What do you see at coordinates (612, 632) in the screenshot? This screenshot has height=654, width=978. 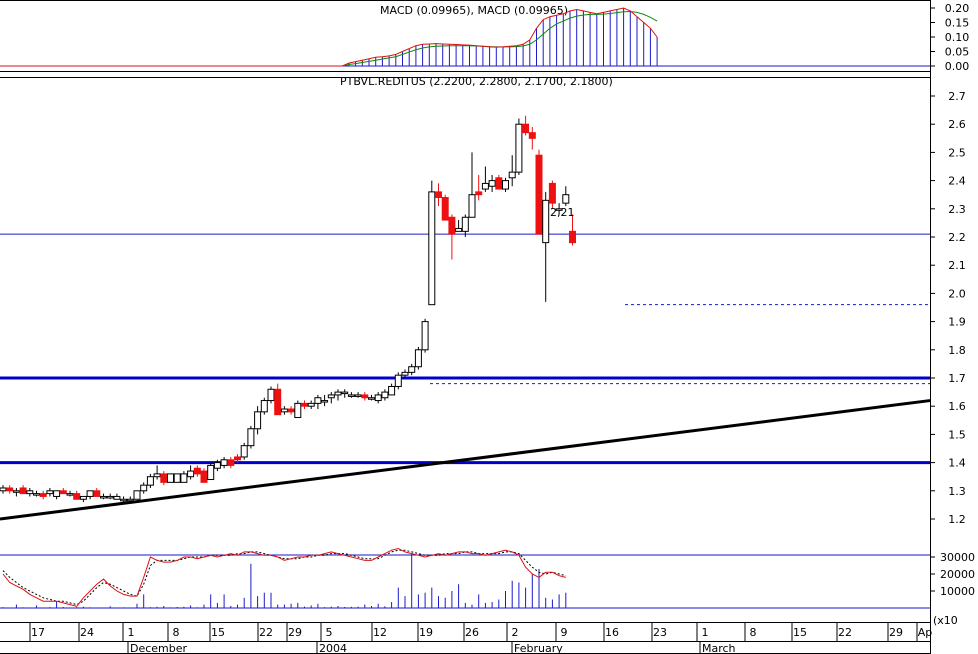 I see `x-tick-label: 16` at bounding box center [612, 632].